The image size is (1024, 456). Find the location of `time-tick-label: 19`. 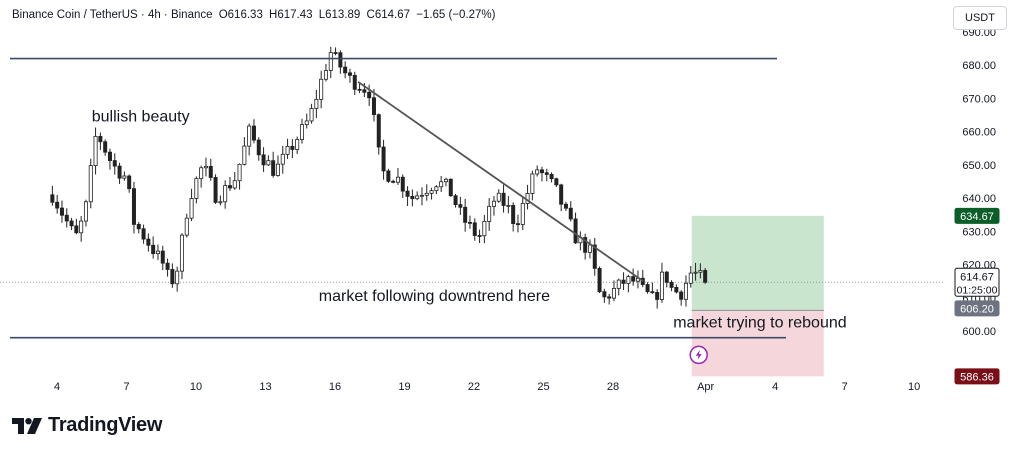

time-tick-label: 19 is located at coordinates (404, 387).